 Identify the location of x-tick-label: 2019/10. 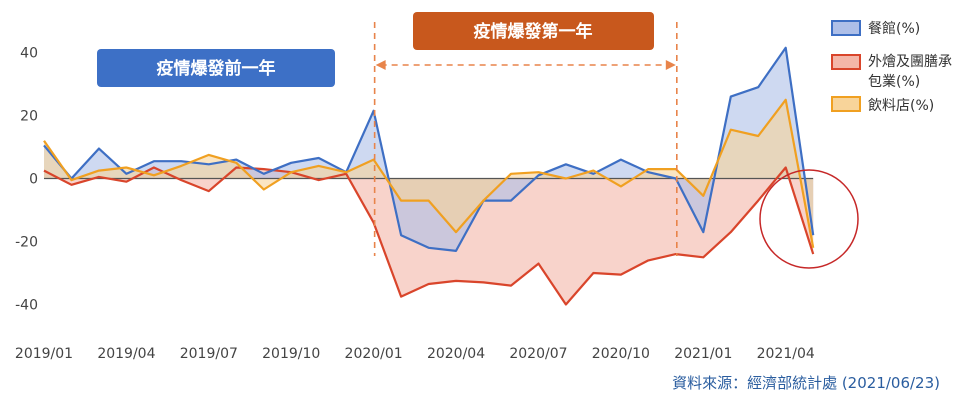
(291, 354).